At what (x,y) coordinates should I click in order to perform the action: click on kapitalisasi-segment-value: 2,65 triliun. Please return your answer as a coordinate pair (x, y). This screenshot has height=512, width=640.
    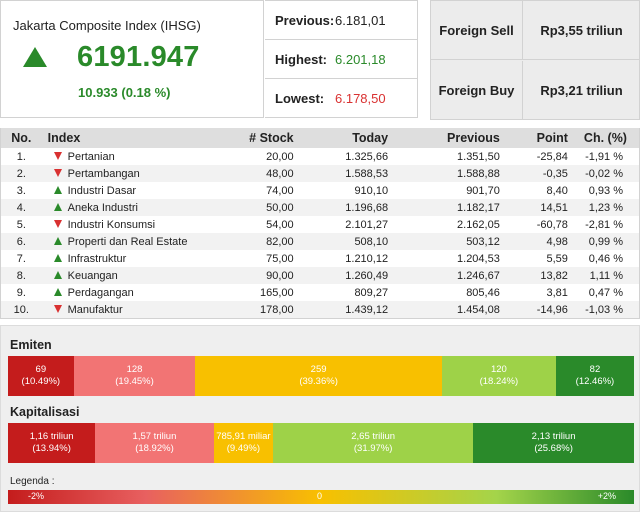
    Looking at the image, I should click on (373, 436).